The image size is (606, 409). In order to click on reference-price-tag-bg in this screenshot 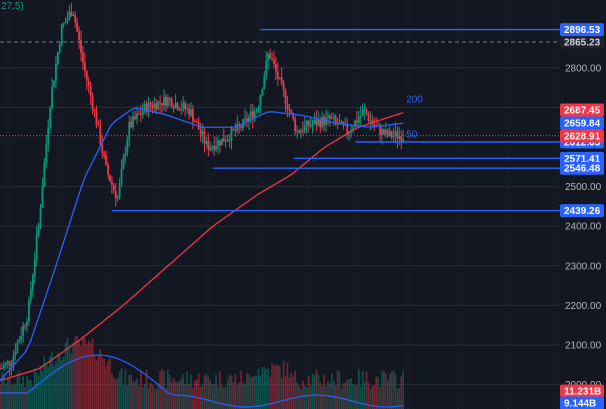, I will do `click(582, 42)`.